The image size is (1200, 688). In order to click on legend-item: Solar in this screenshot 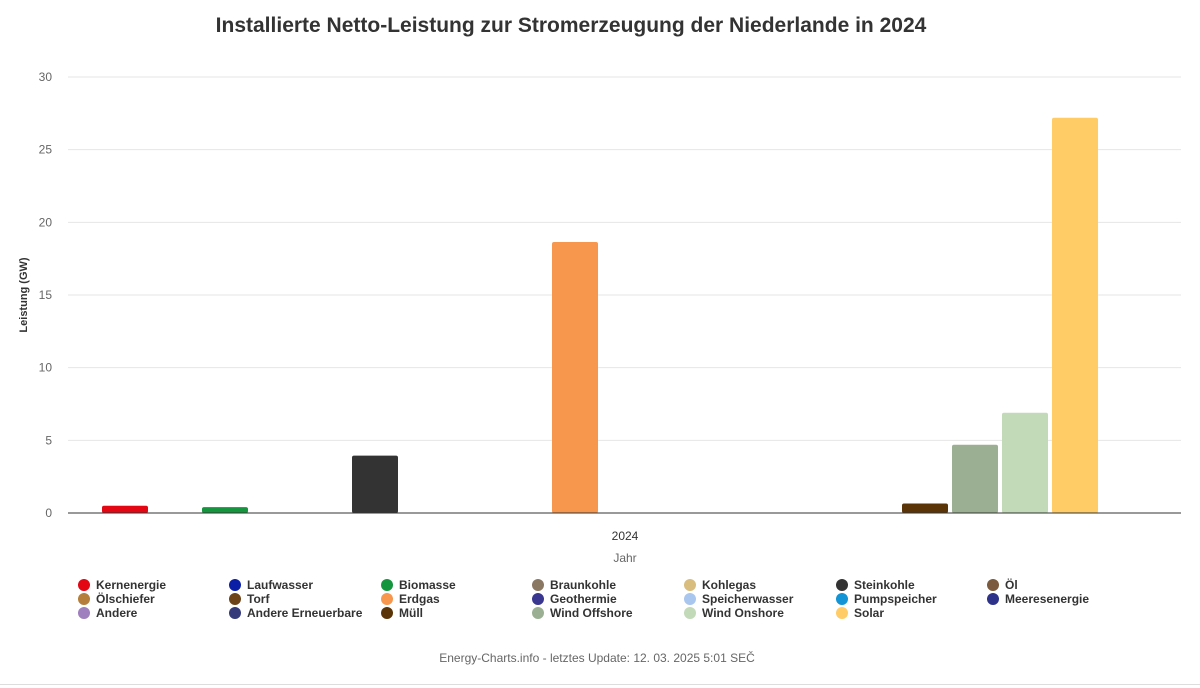, I will do `click(860, 613)`.